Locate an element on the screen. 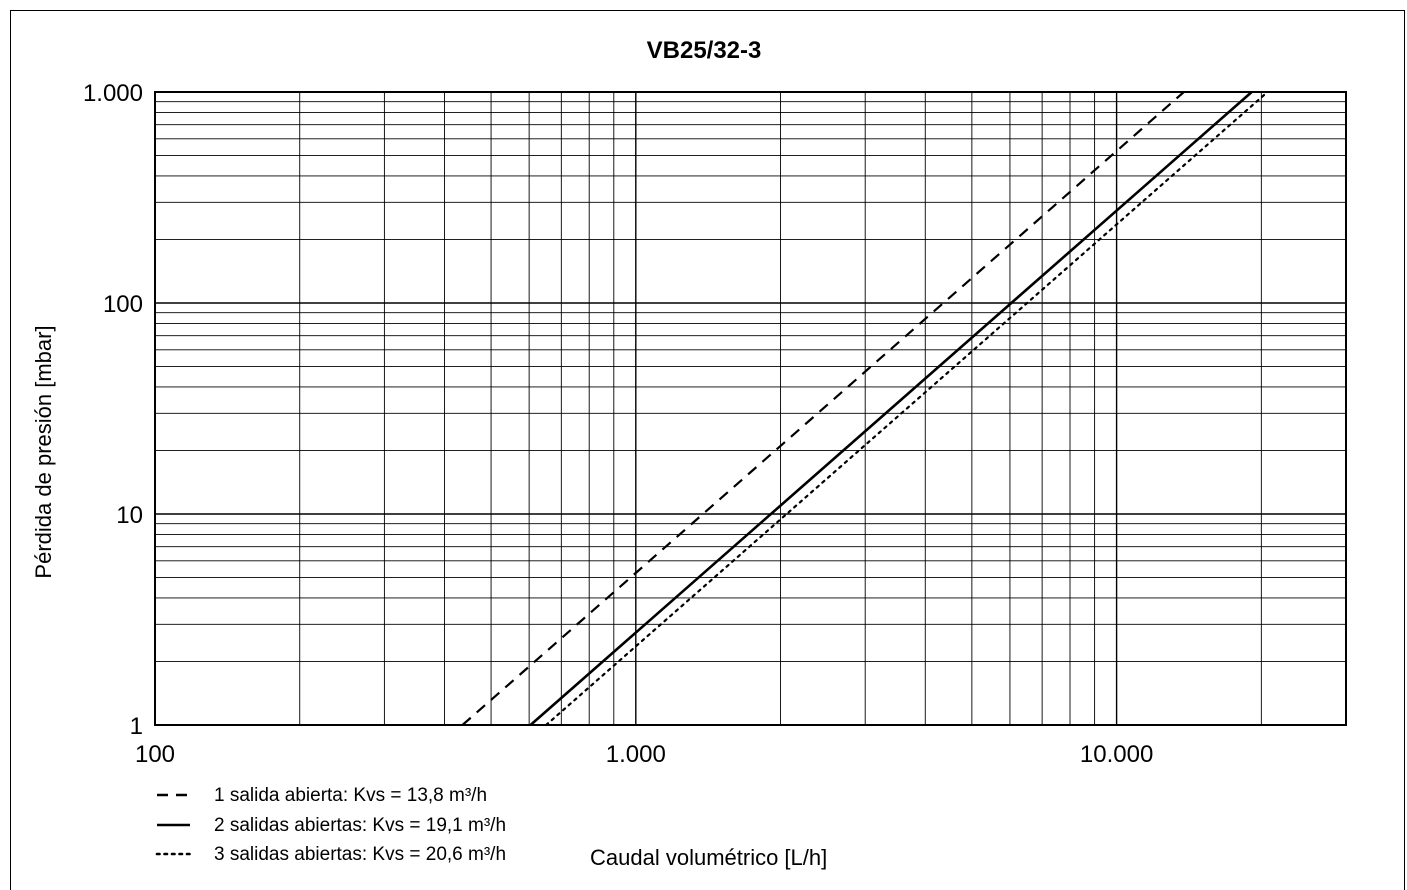 The image size is (1407, 890). y-tick-label: 1.000 is located at coordinates (113, 93).